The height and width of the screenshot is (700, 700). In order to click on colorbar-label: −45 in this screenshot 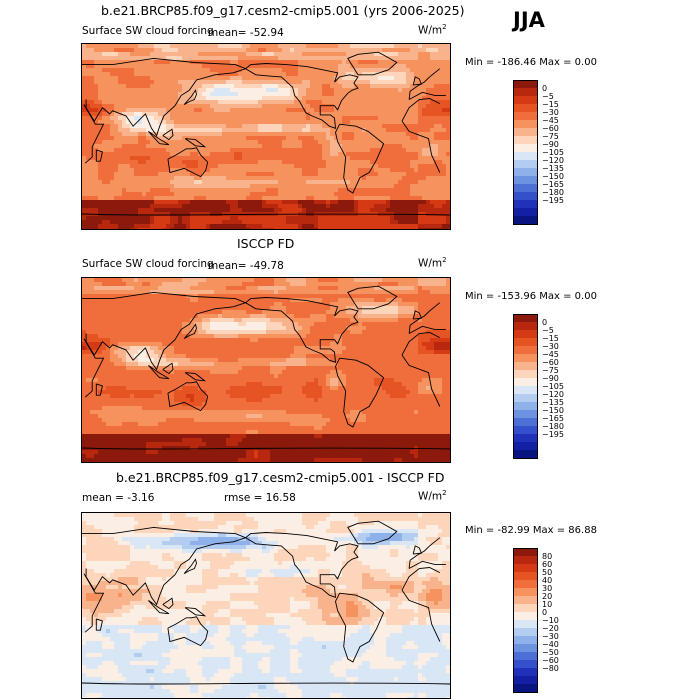, I will do `click(550, 120)`.